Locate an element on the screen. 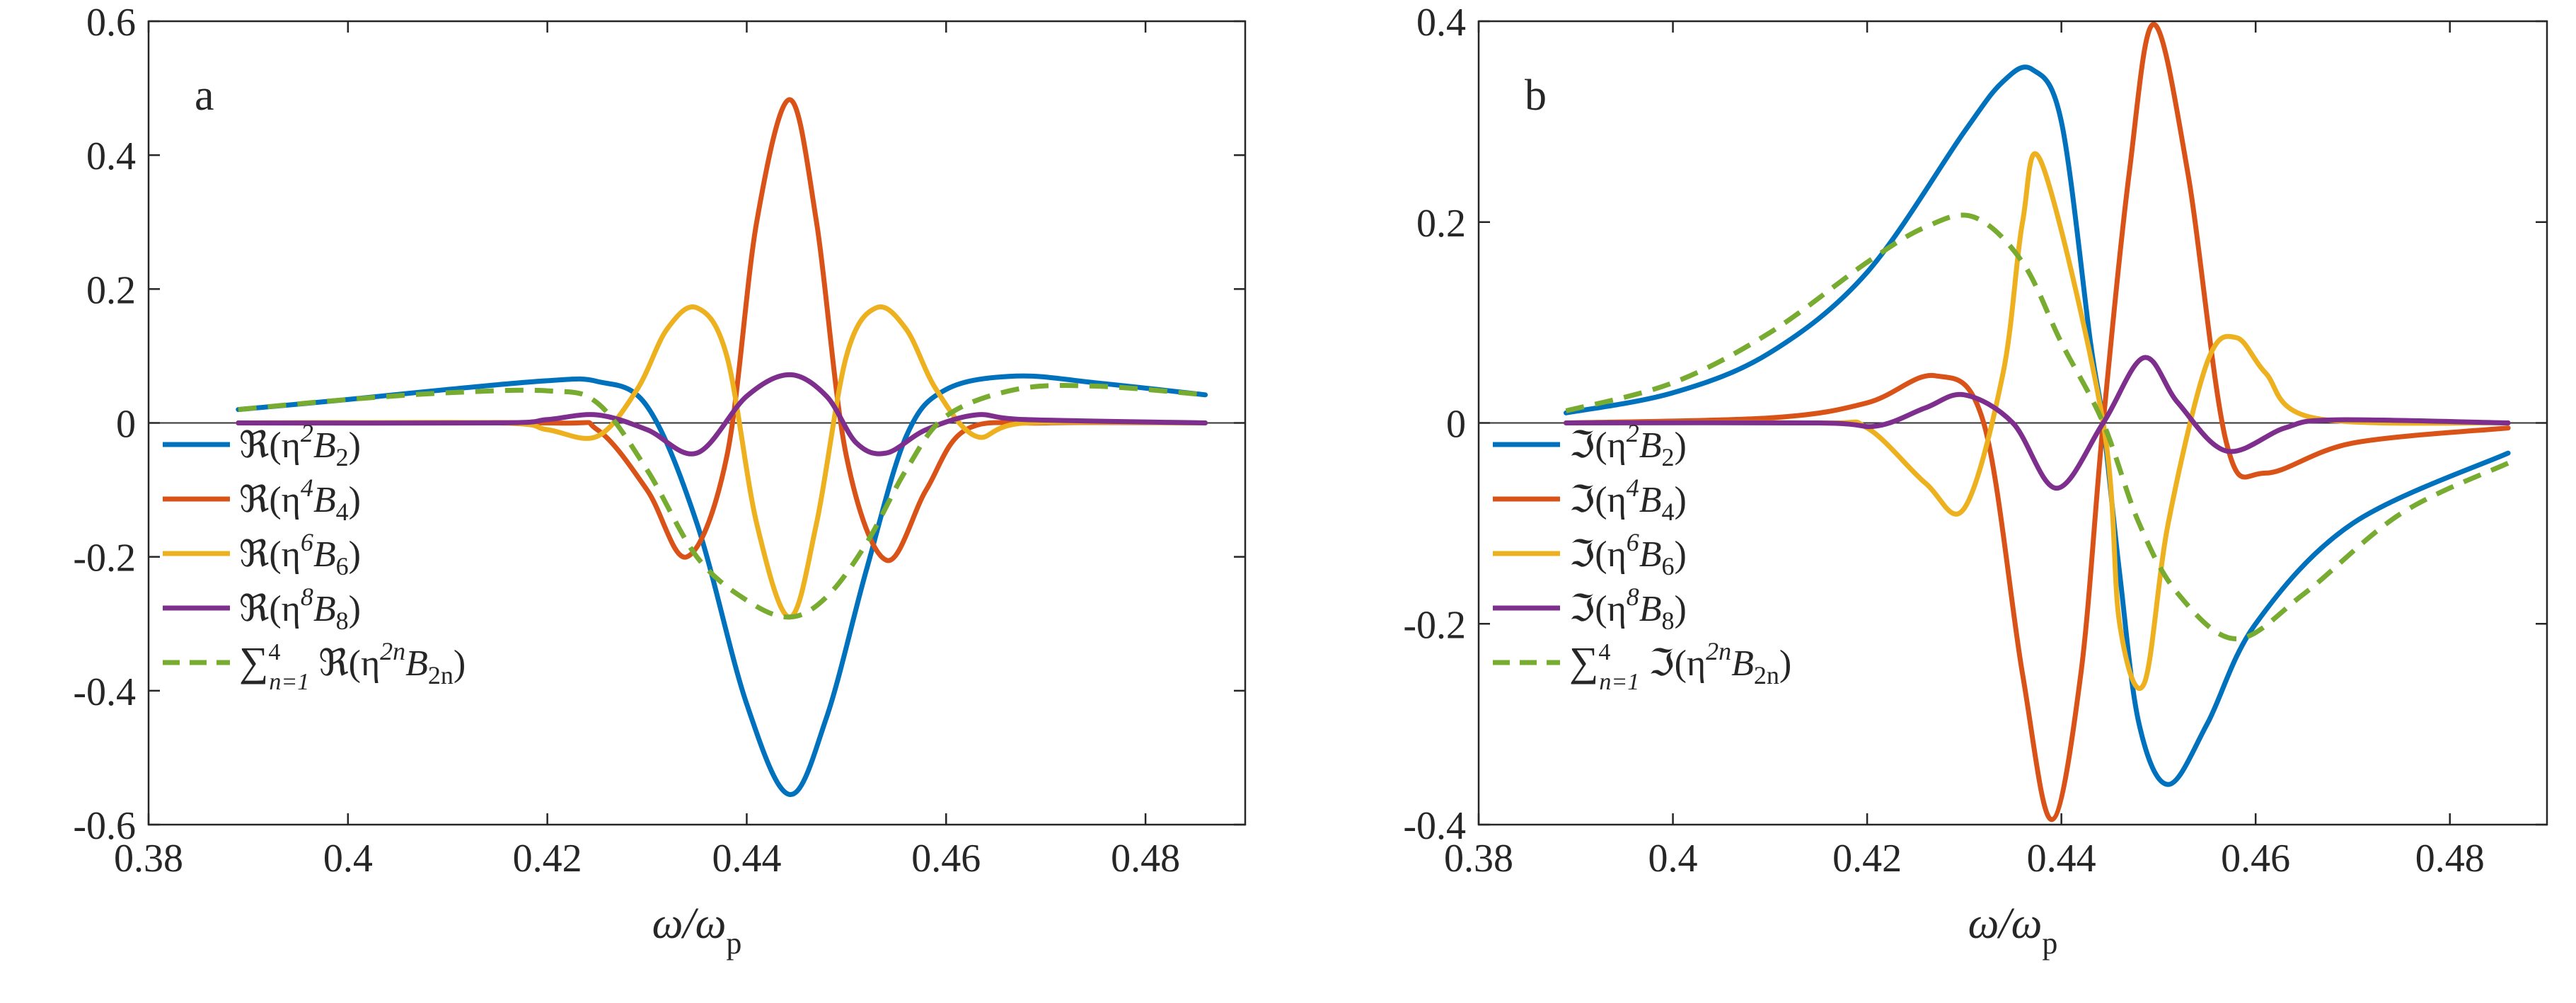 This screenshot has height=1003, width=2576. legend-label: ℜ(η8B8) is located at coordinates (300, 609).